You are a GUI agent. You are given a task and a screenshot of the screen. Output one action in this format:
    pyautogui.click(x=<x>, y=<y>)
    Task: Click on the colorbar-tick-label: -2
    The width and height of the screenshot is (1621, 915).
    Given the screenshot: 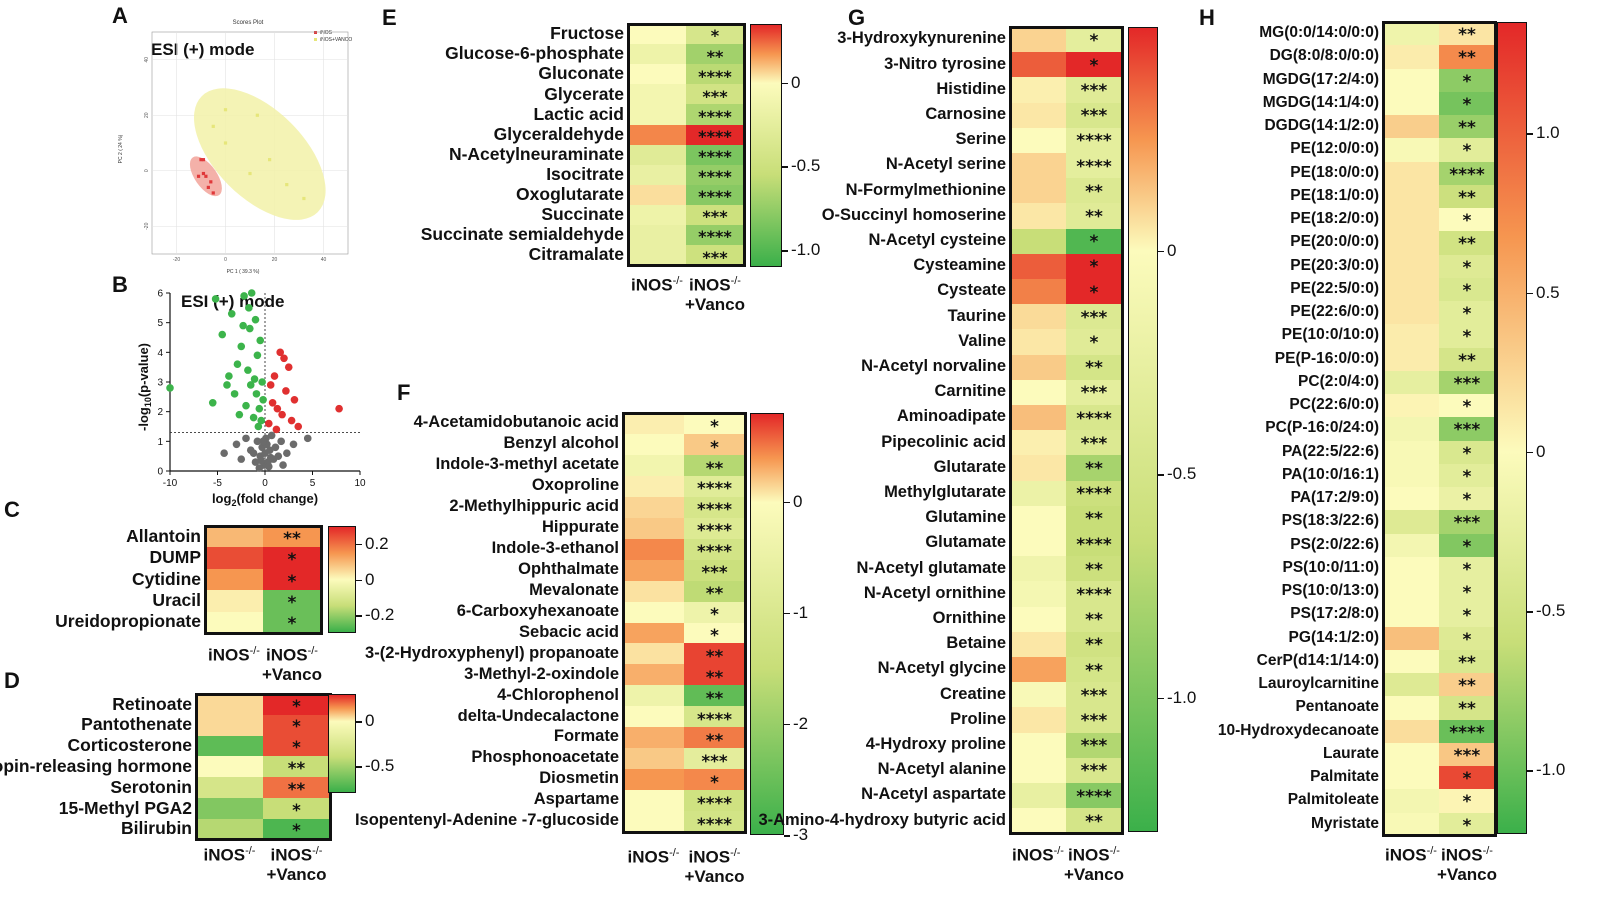 What is the action you would take?
    pyautogui.click(x=801, y=723)
    